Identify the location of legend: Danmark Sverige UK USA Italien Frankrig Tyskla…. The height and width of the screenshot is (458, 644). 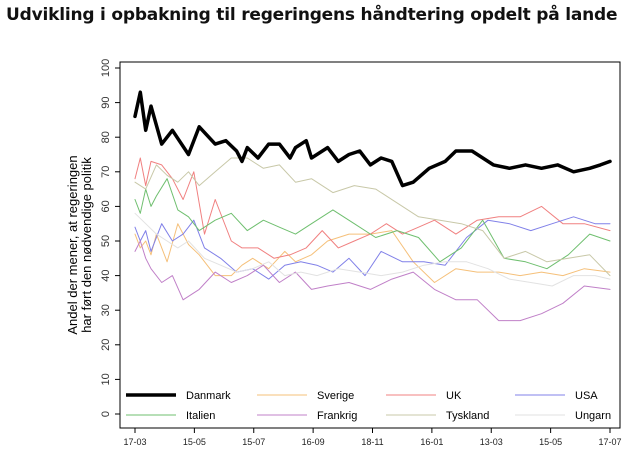
(368, 406).